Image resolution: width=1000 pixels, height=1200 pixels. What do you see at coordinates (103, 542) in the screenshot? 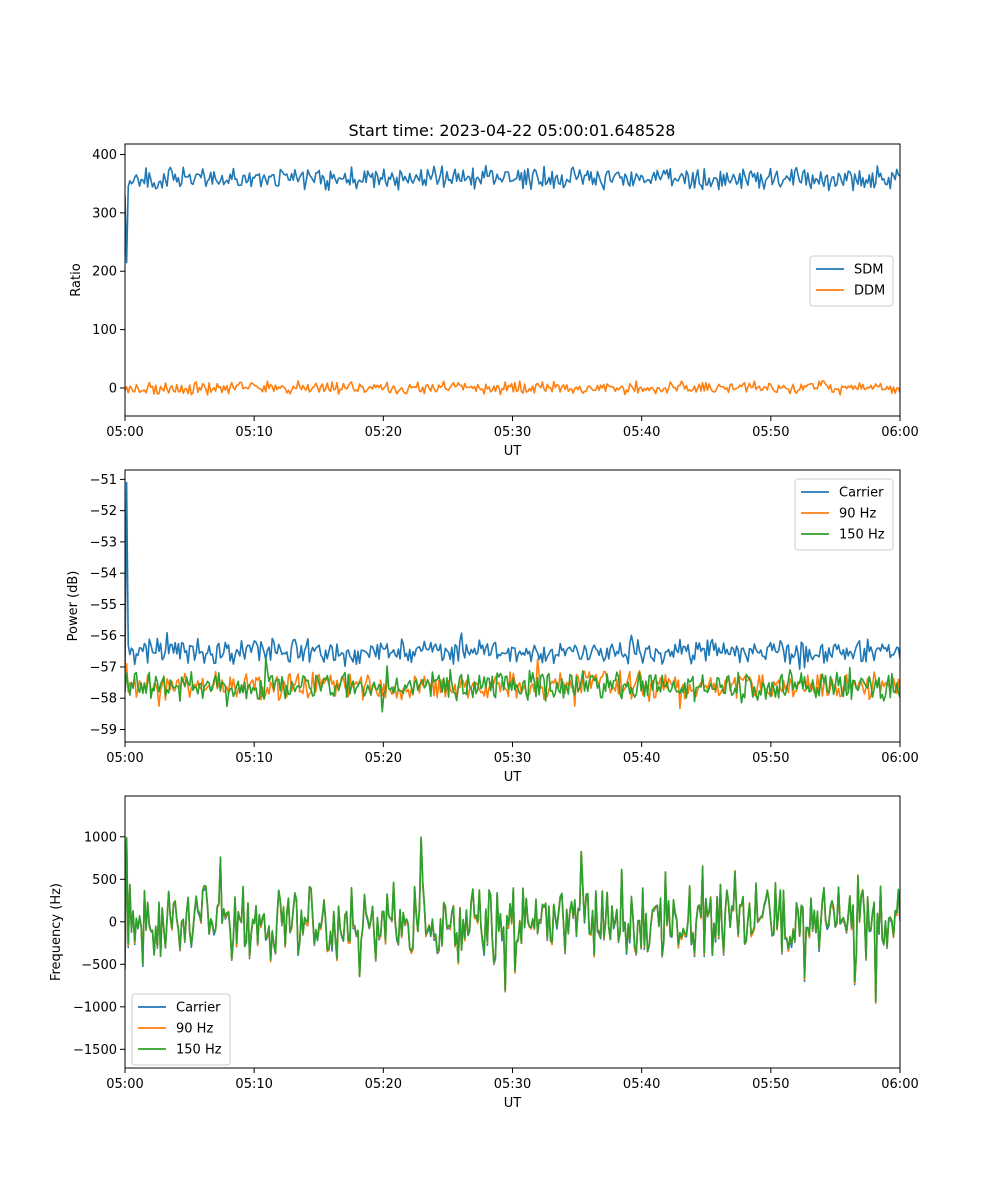
I see `y-tick-label: −53` at bounding box center [103, 542].